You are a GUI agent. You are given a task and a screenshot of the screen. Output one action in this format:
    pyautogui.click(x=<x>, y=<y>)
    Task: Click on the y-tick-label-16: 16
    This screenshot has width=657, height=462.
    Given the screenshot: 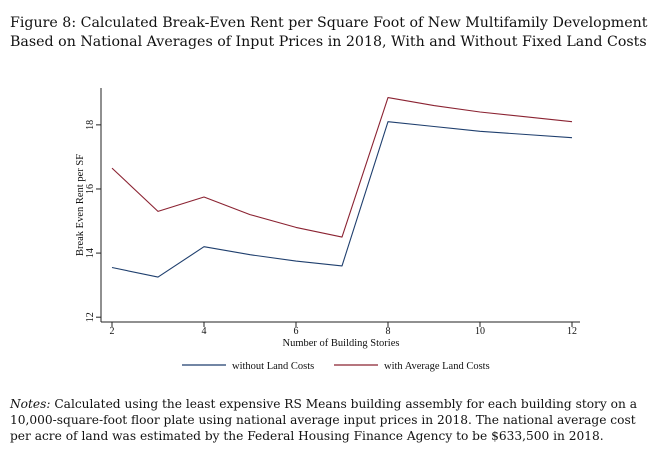 What is the action you would take?
    pyautogui.click(x=90, y=189)
    